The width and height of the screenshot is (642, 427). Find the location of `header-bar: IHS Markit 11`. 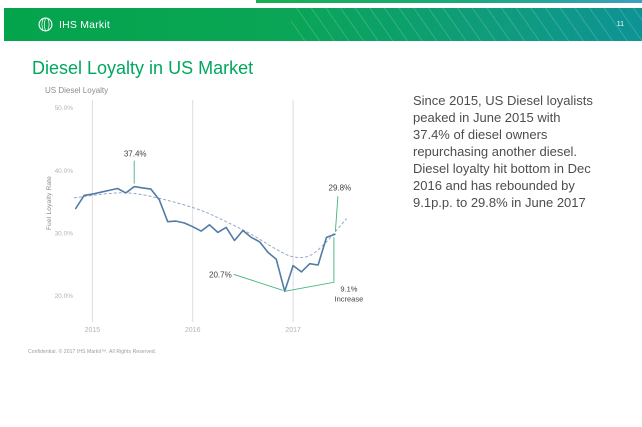

header-bar: IHS Markit 11 is located at coordinates (323, 24).